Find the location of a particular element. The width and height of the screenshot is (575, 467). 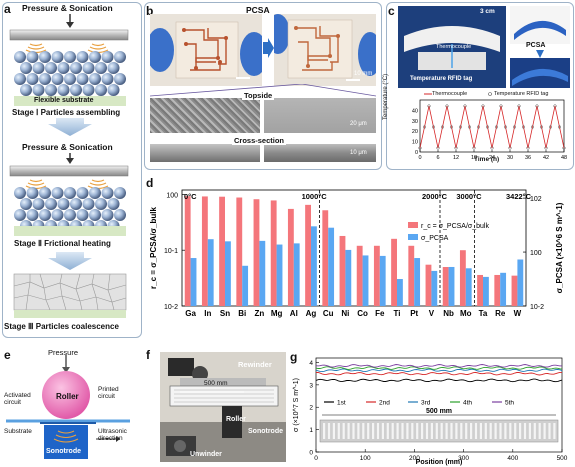

legend-thermocouple: Thermocouple is located at coordinates (450, 94).